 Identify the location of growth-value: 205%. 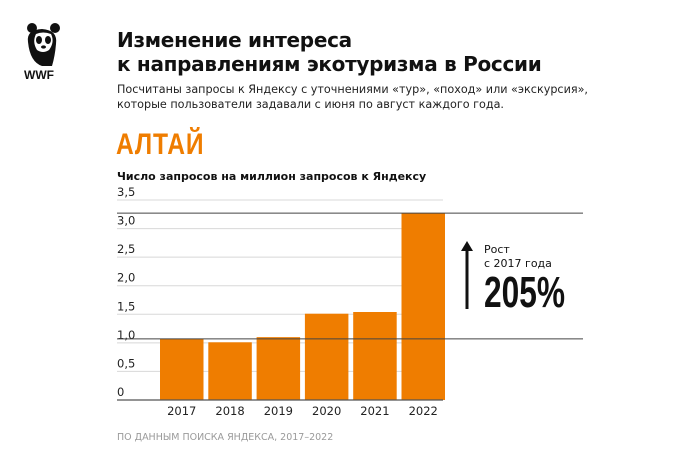
(525, 292).